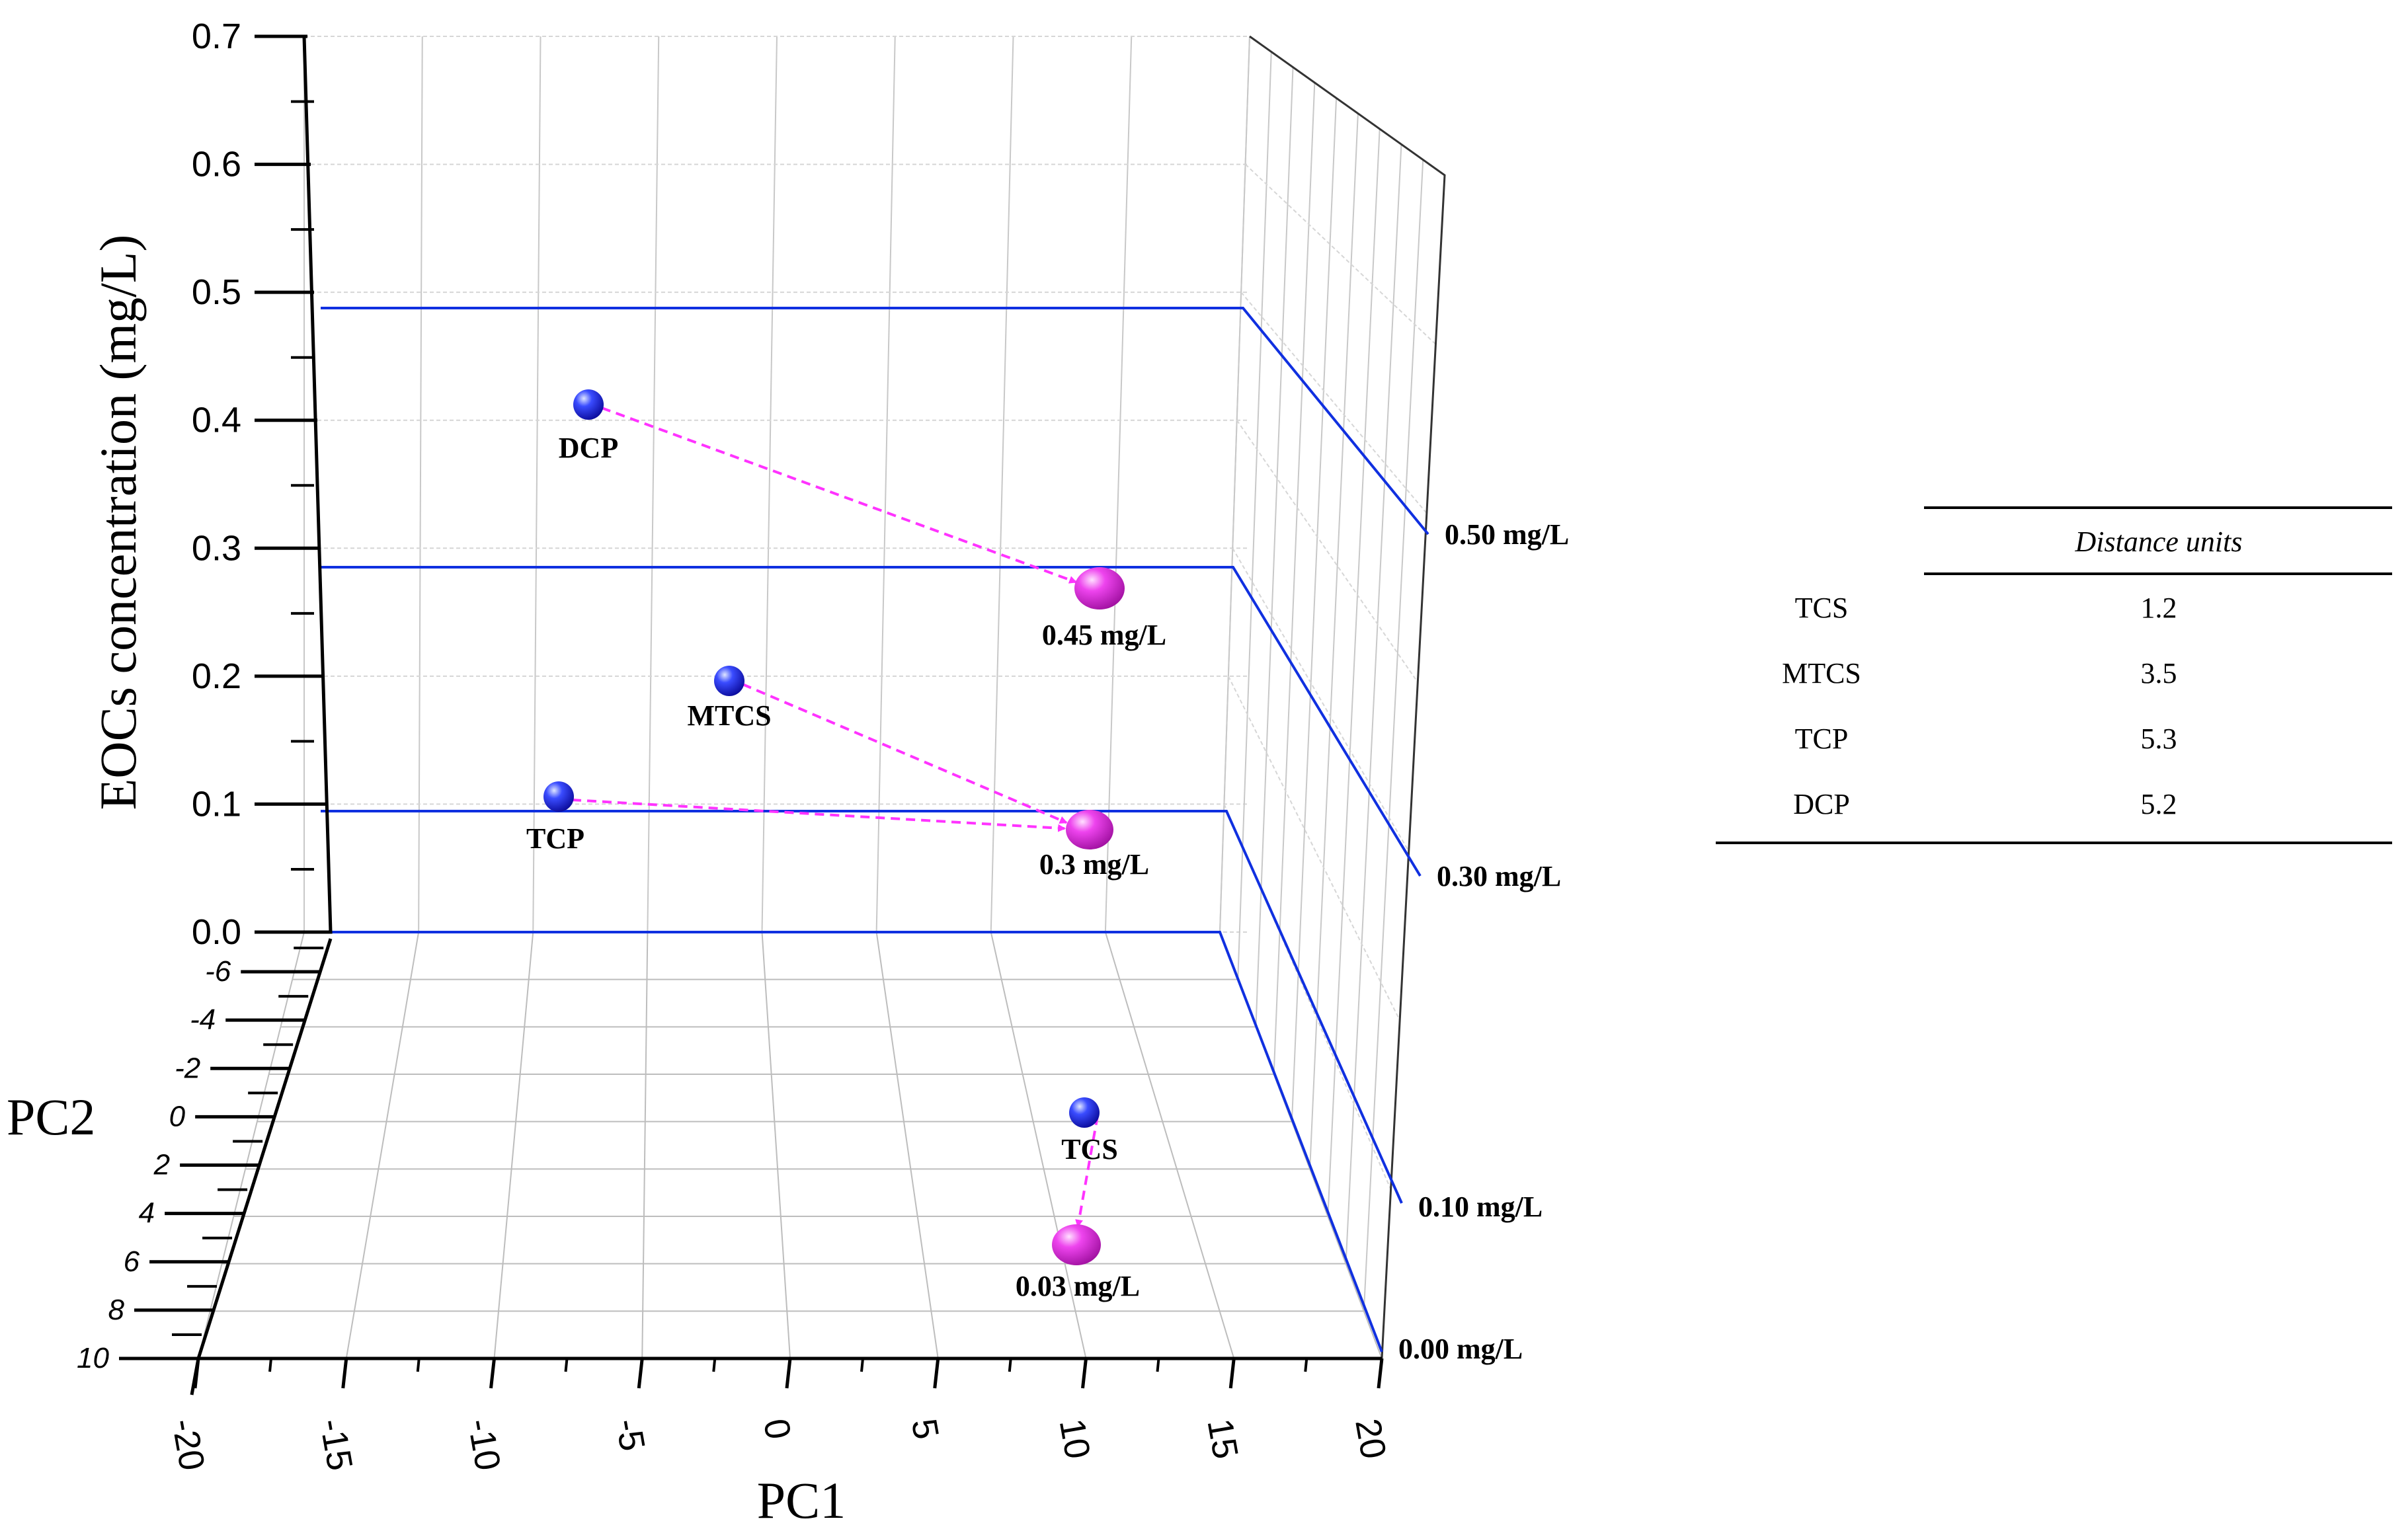  Describe the element at coordinates (1087, 1171) in the screenshot. I see `arrow-tcs` at that location.